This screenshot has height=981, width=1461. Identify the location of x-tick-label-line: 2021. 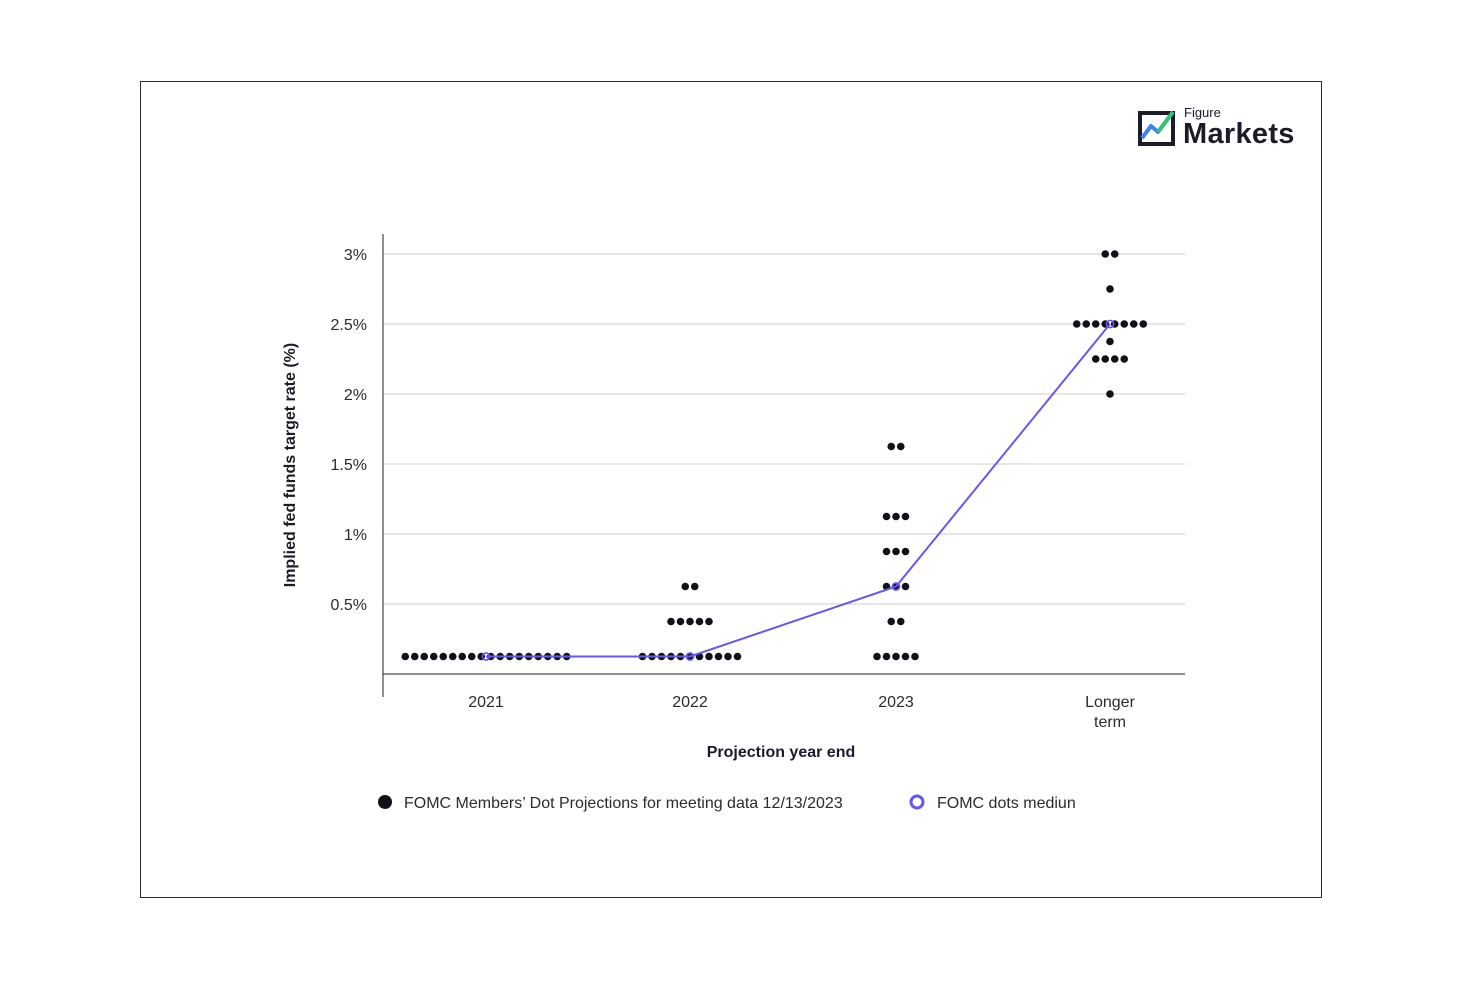
(486, 702).